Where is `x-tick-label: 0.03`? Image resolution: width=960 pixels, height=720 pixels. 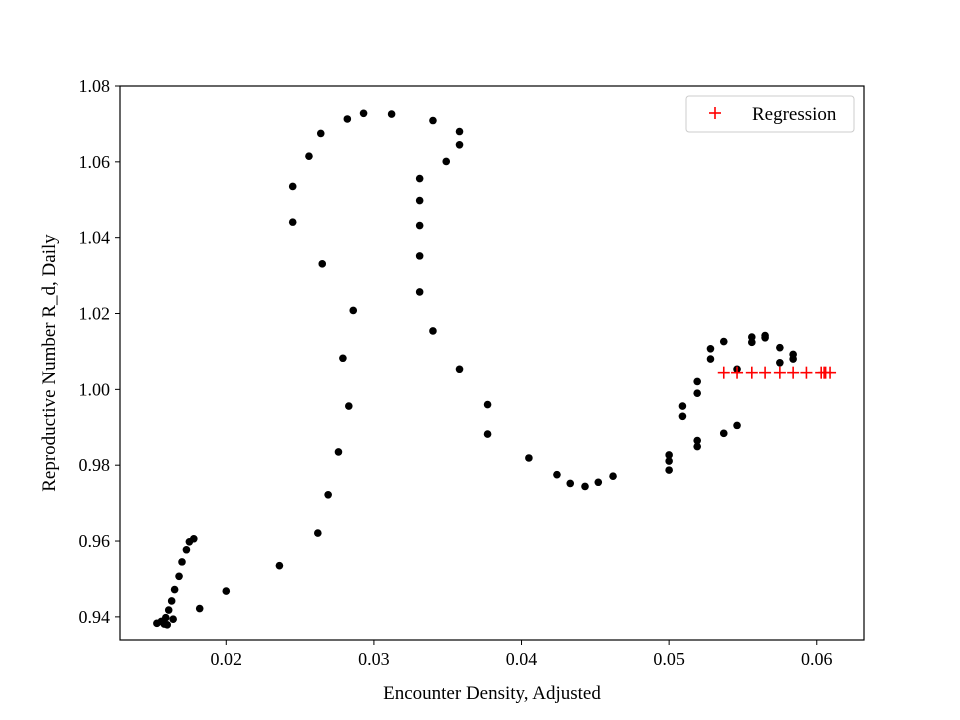
x-tick-label: 0.03 is located at coordinates (374, 659).